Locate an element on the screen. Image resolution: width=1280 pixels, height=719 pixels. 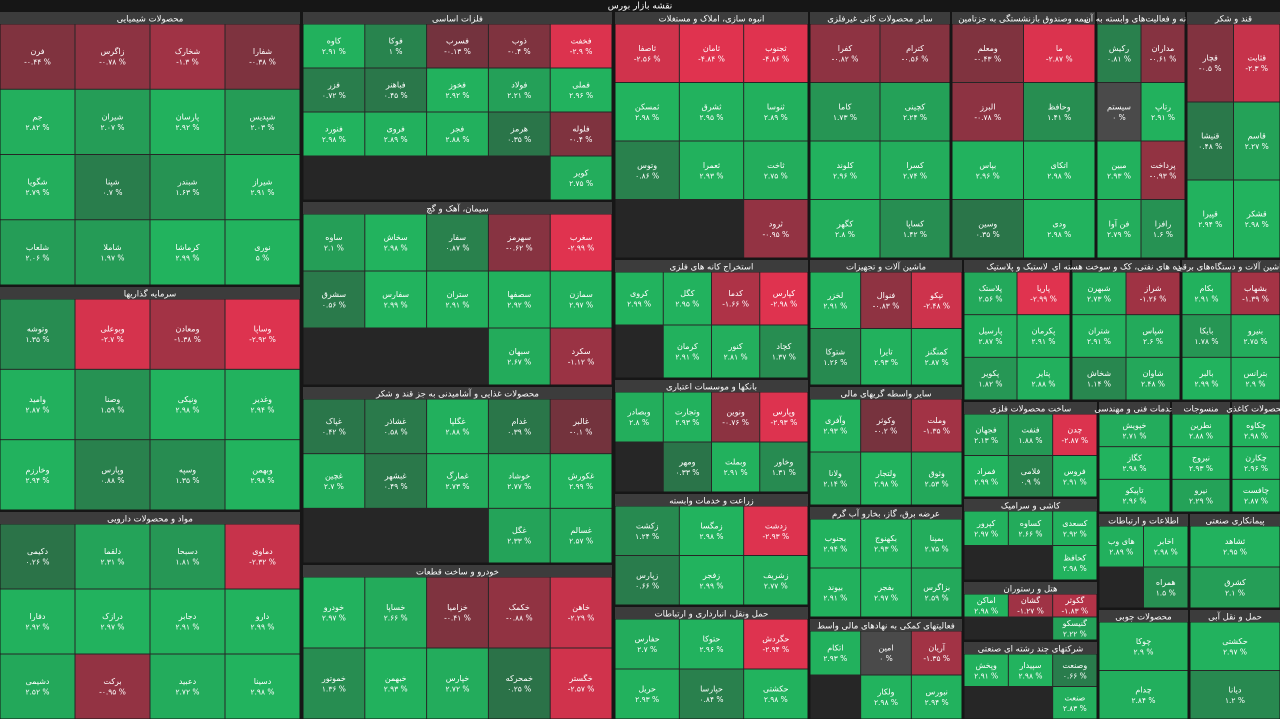
tile-value-label: ۲.۱ % is located at coordinates (1235, 593).